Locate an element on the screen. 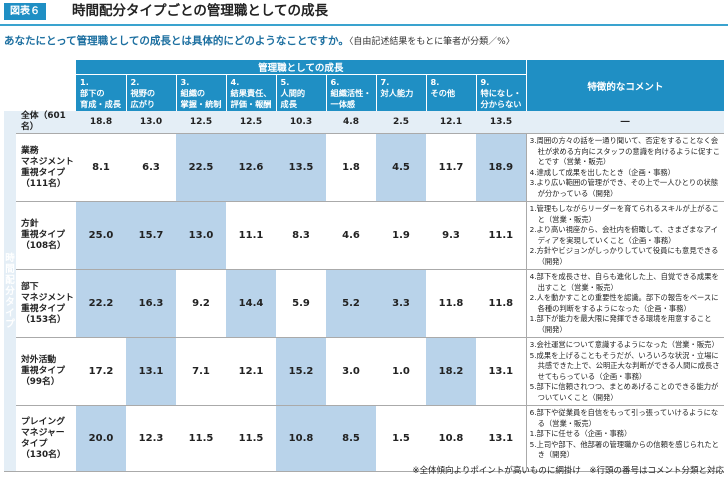 The image size is (728, 479). row-value-7: 1.0 is located at coordinates (401, 371).